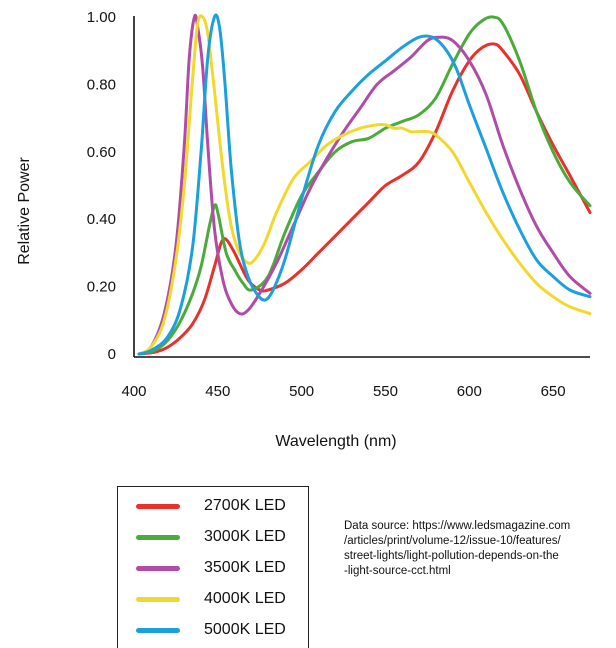 This screenshot has height=648, width=616. Describe the element at coordinates (24, 211) in the screenshot. I see `y-axis-title: Relative Power` at that location.